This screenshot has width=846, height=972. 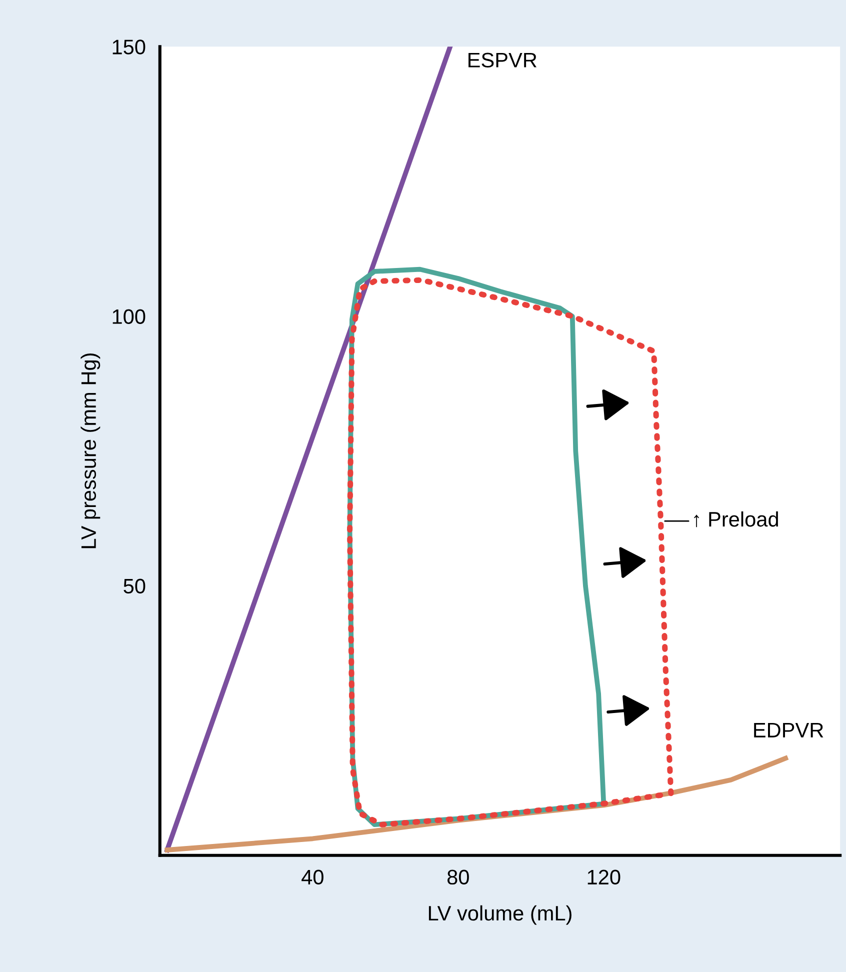 What do you see at coordinates (789, 730) in the screenshot?
I see `series-label: EDPVR` at bounding box center [789, 730].